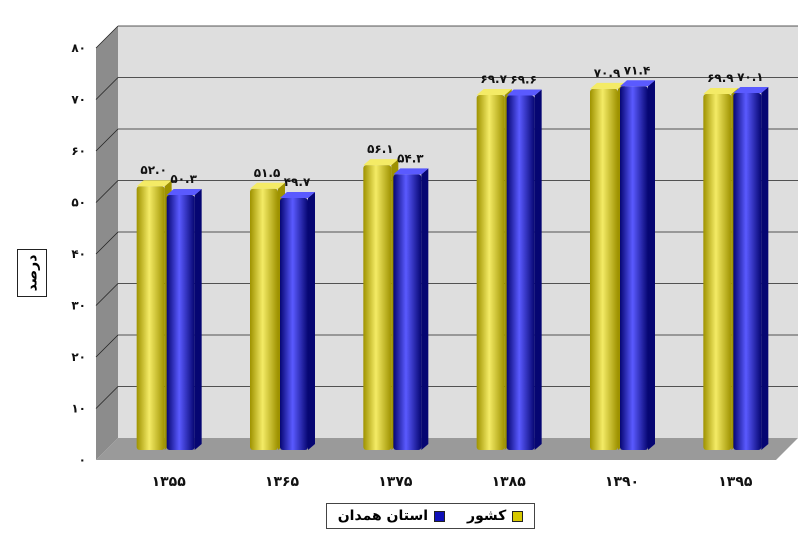 Image resolution: width=807 pixels, height=536 pixels. I want to click on y-tick-label: ۳۰, so click(78, 306).